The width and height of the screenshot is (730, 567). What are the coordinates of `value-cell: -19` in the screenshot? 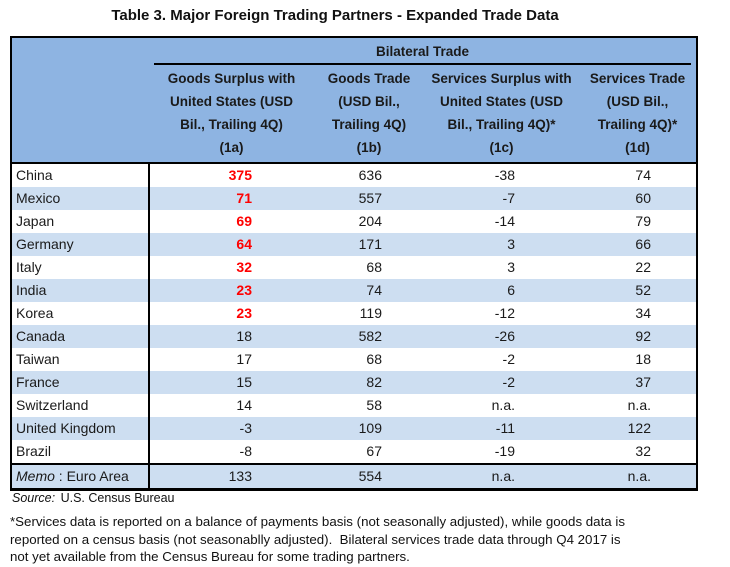 It's located at (501, 452).